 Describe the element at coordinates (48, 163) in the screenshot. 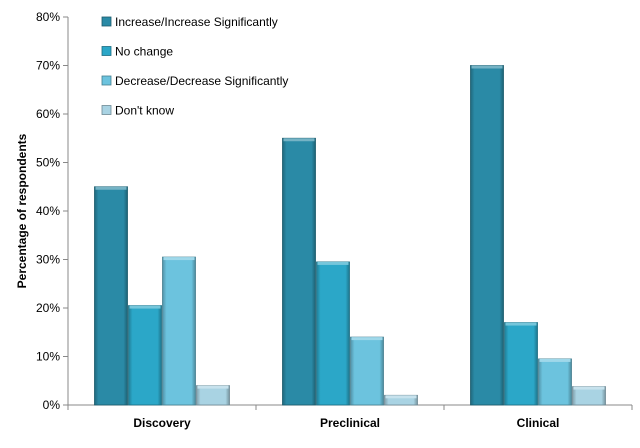

I see `y-tick-label: 50%` at that location.